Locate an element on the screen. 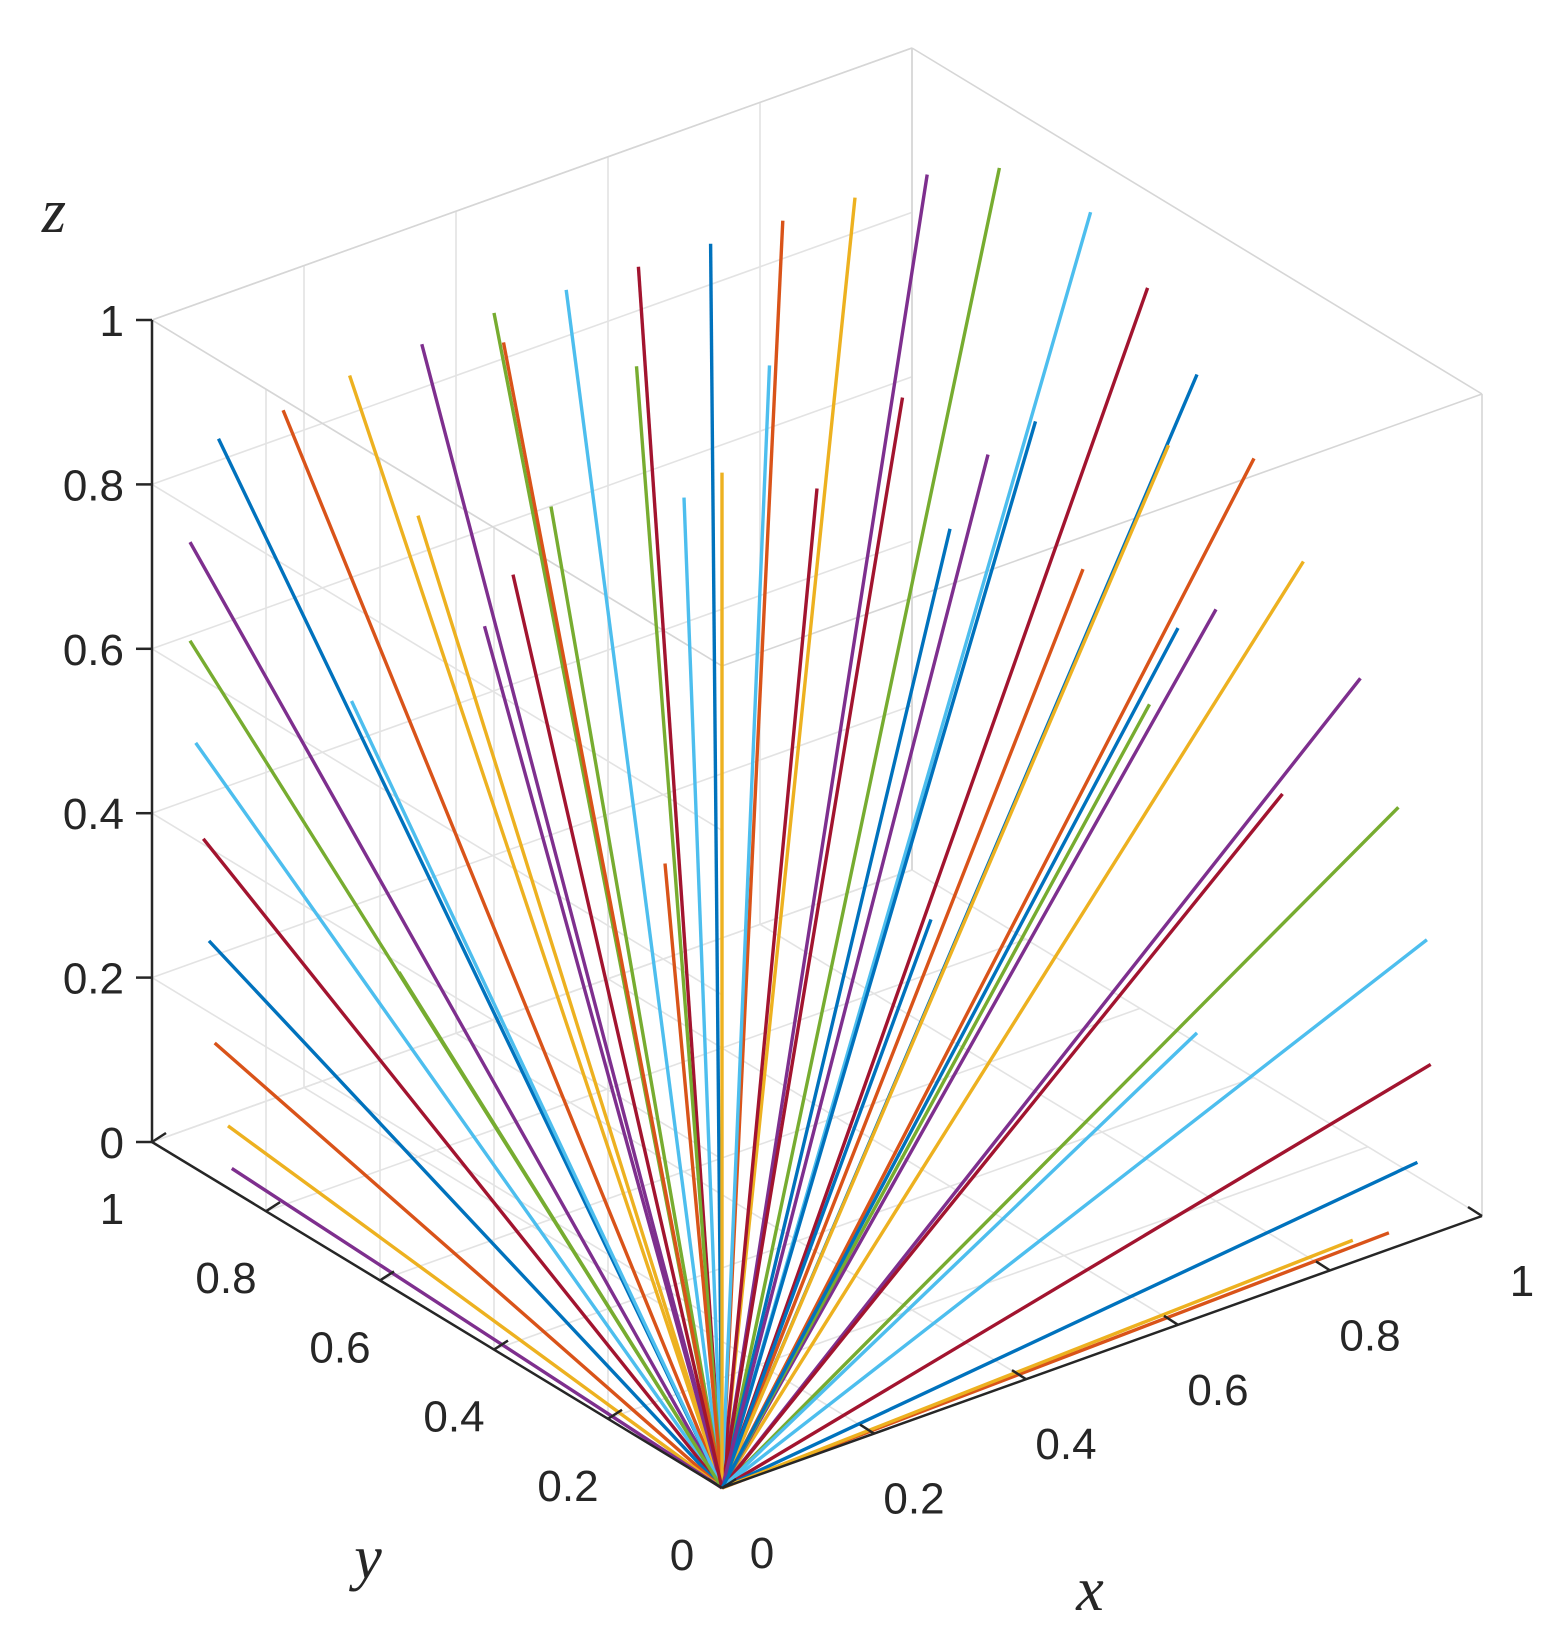  x-tick-label: 0 is located at coordinates (762, 1553).